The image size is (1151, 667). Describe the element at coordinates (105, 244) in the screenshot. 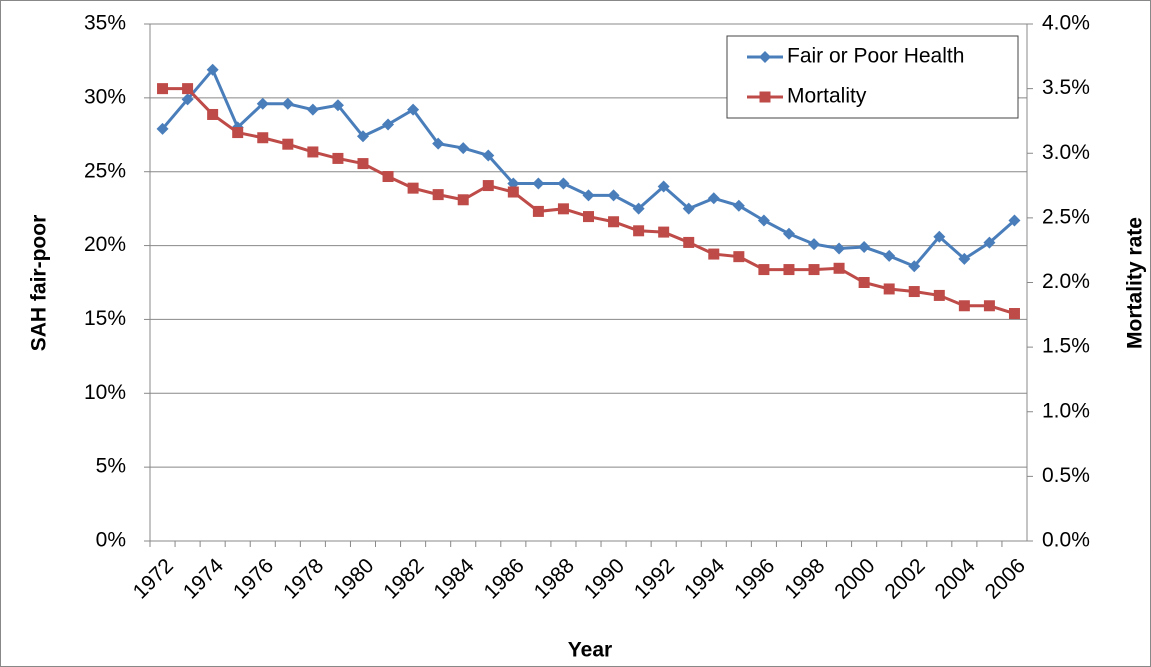

I see `y-tick-label: 20%` at that location.